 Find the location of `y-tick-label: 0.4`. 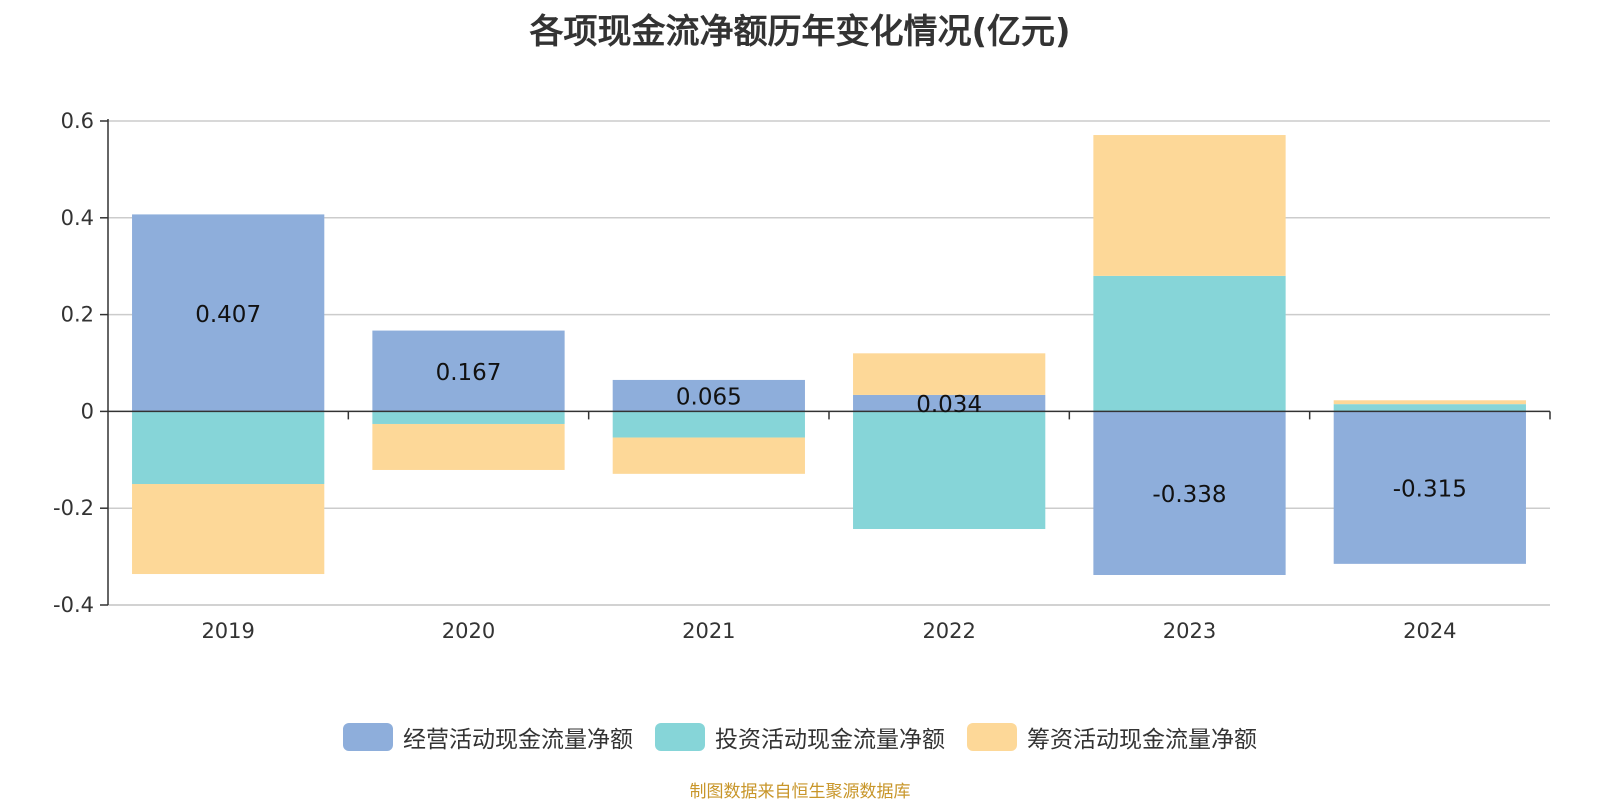

y-tick-label: 0.4 is located at coordinates (77, 218).